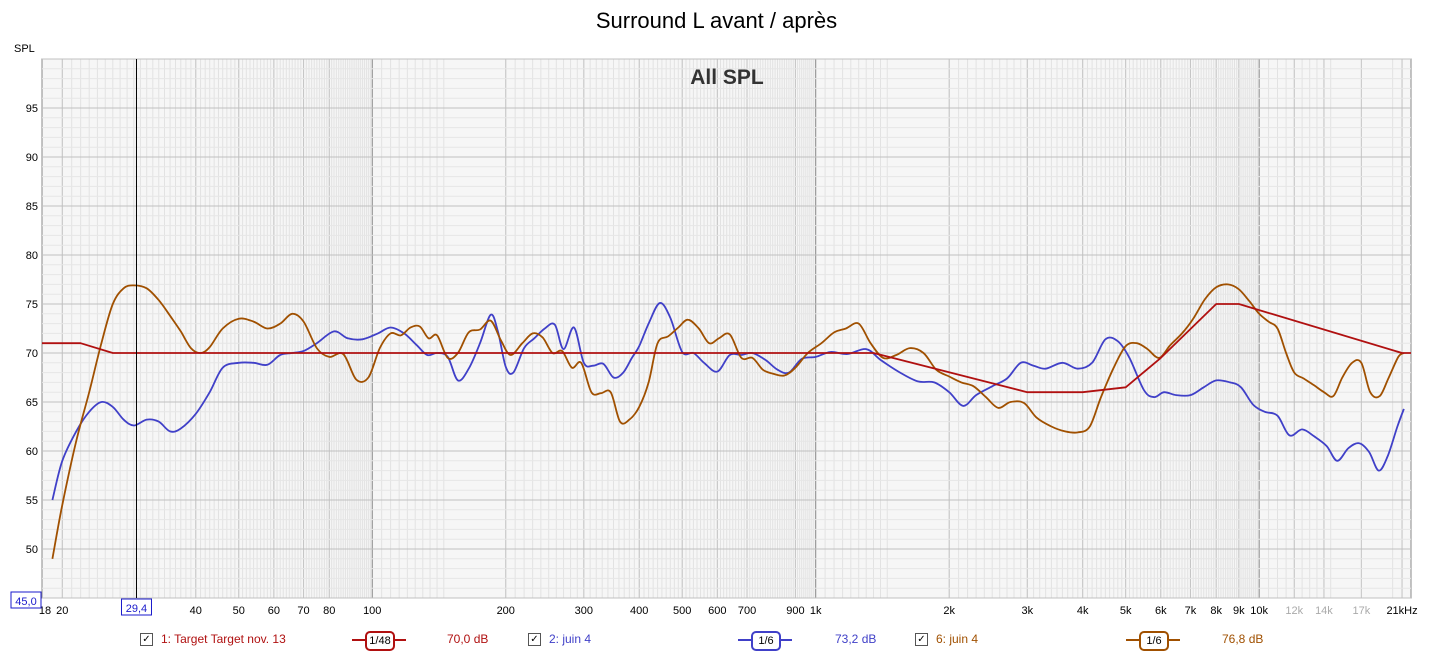 The width and height of the screenshot is (1433, 655). What do you see at coordinates (1239, 611) in the screenshot?
I see `x-tick-label: 9k` at bounding box center [1239, 611].